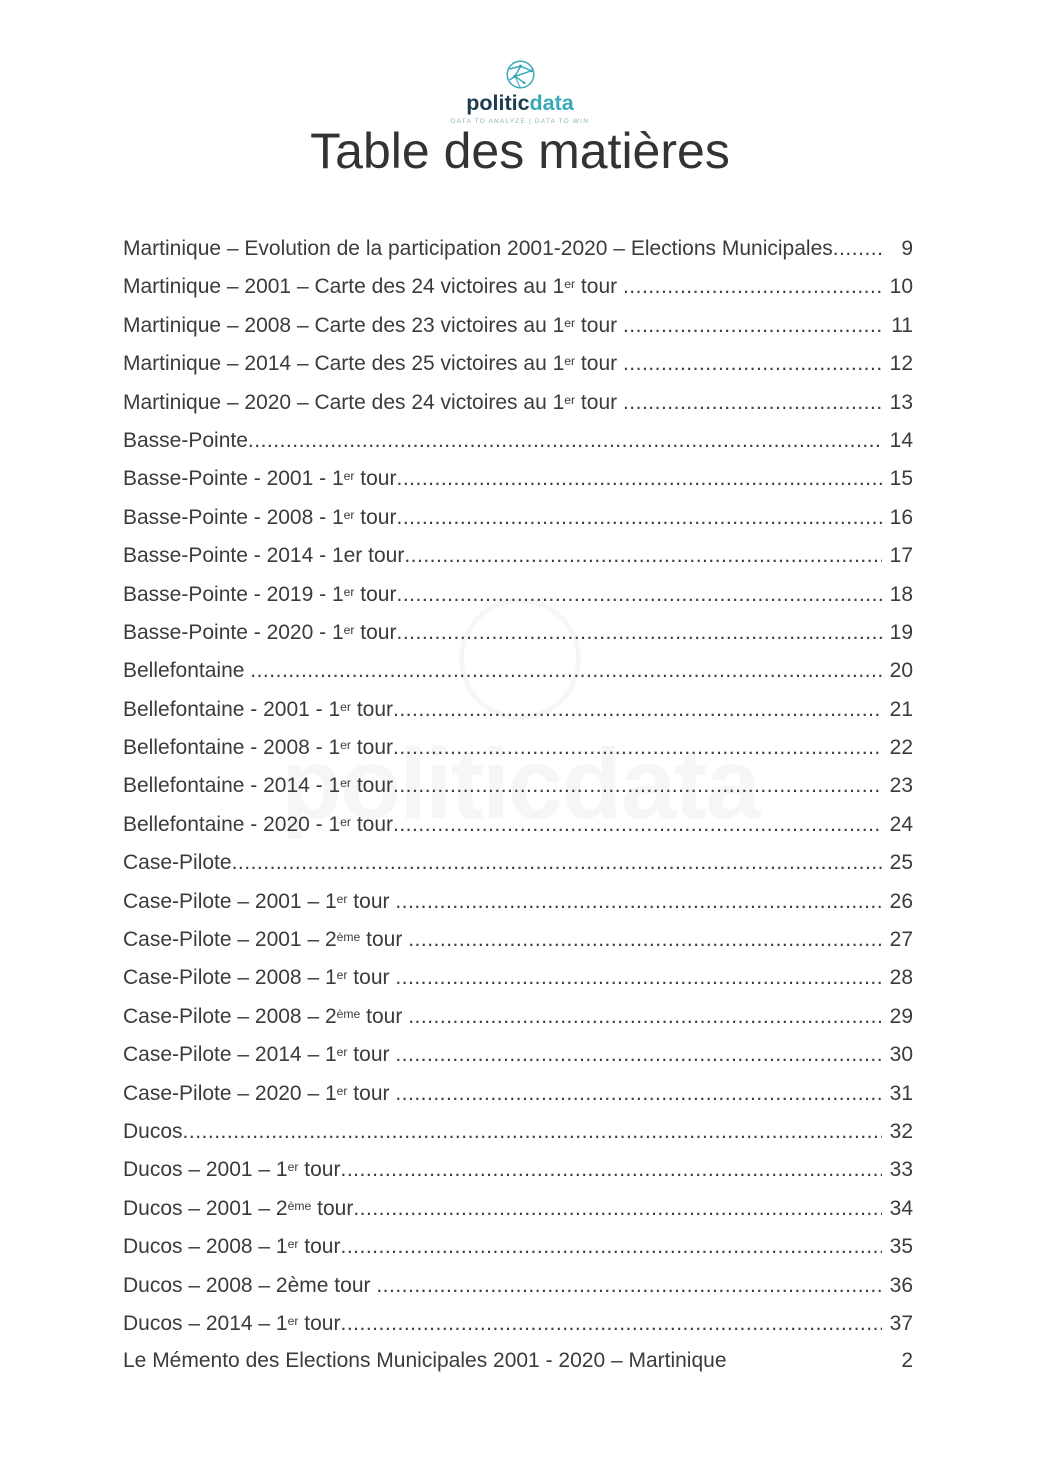  Describe the element at coordinates (238, 1208) in the screenshot. I see `toc-entry-title: Ducos – 2001 – 2ème tour` at that location.